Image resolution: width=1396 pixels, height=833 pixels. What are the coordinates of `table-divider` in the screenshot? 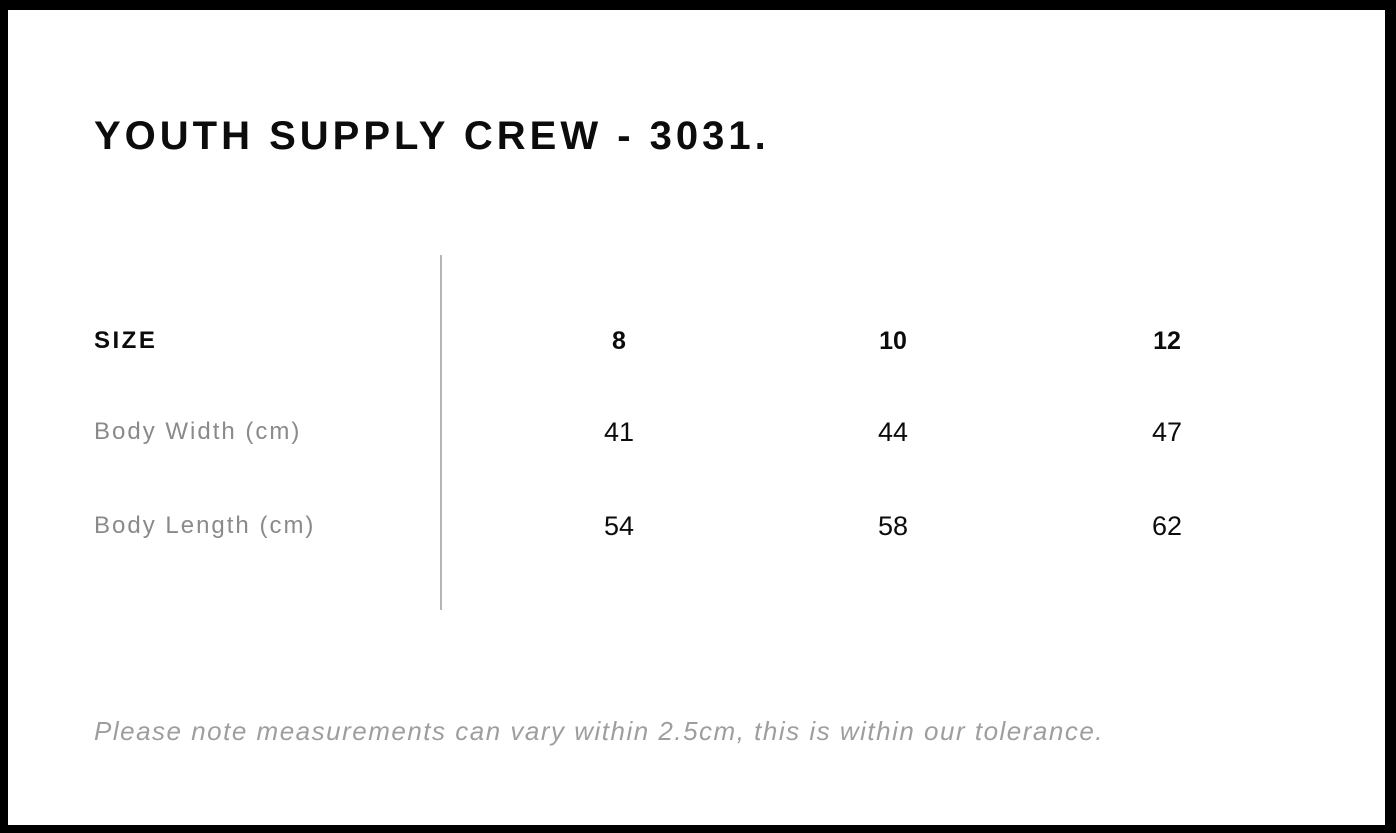 It's located at (441, 432).